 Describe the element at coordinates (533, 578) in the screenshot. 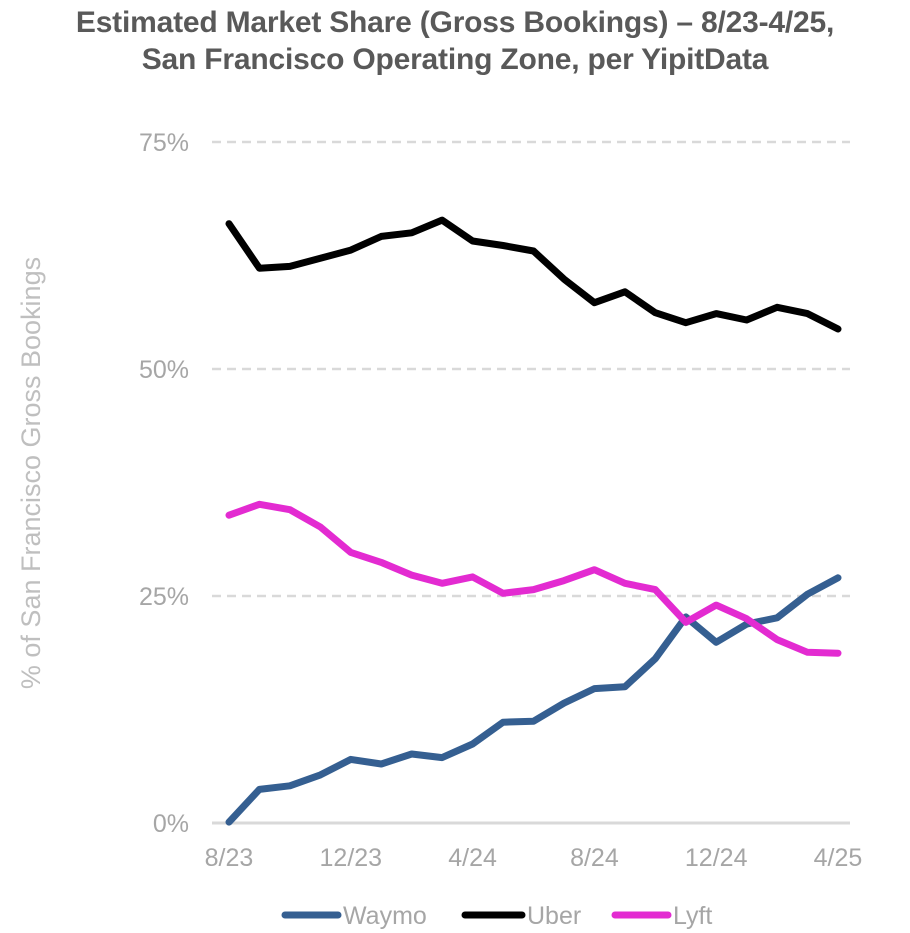

I see `series-line-lyft` at that location.